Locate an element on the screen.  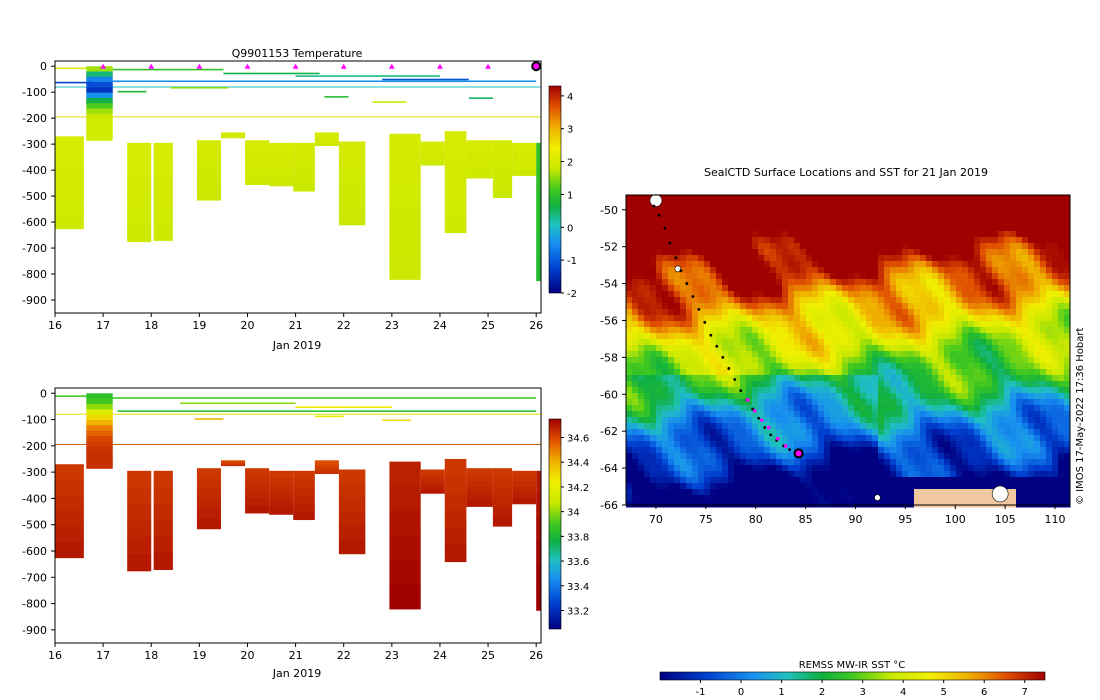
salinity-colorbar is located at coordinates (555, 524).